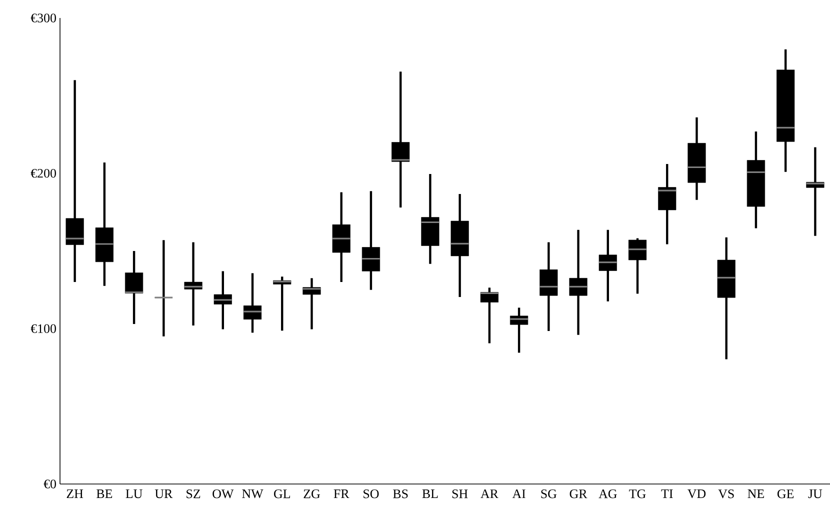  I want to click on x-tick-label: GL, so click(282, 494).